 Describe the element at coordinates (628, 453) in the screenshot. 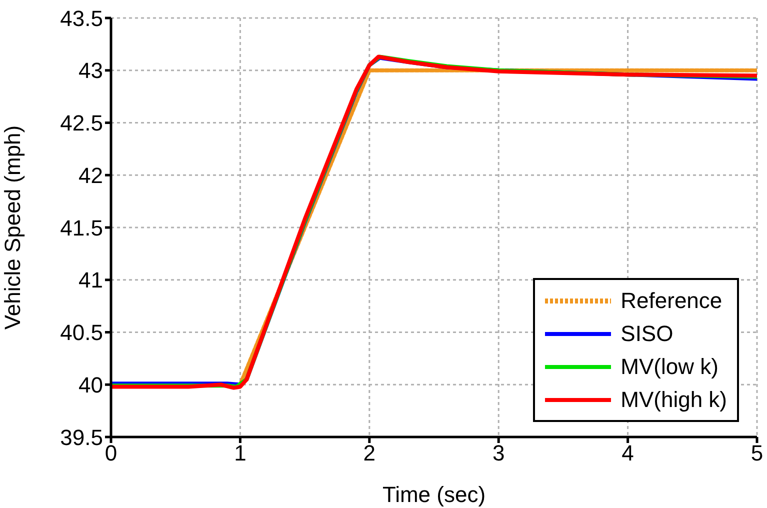

I see `x-tick-label: 4` at that location.